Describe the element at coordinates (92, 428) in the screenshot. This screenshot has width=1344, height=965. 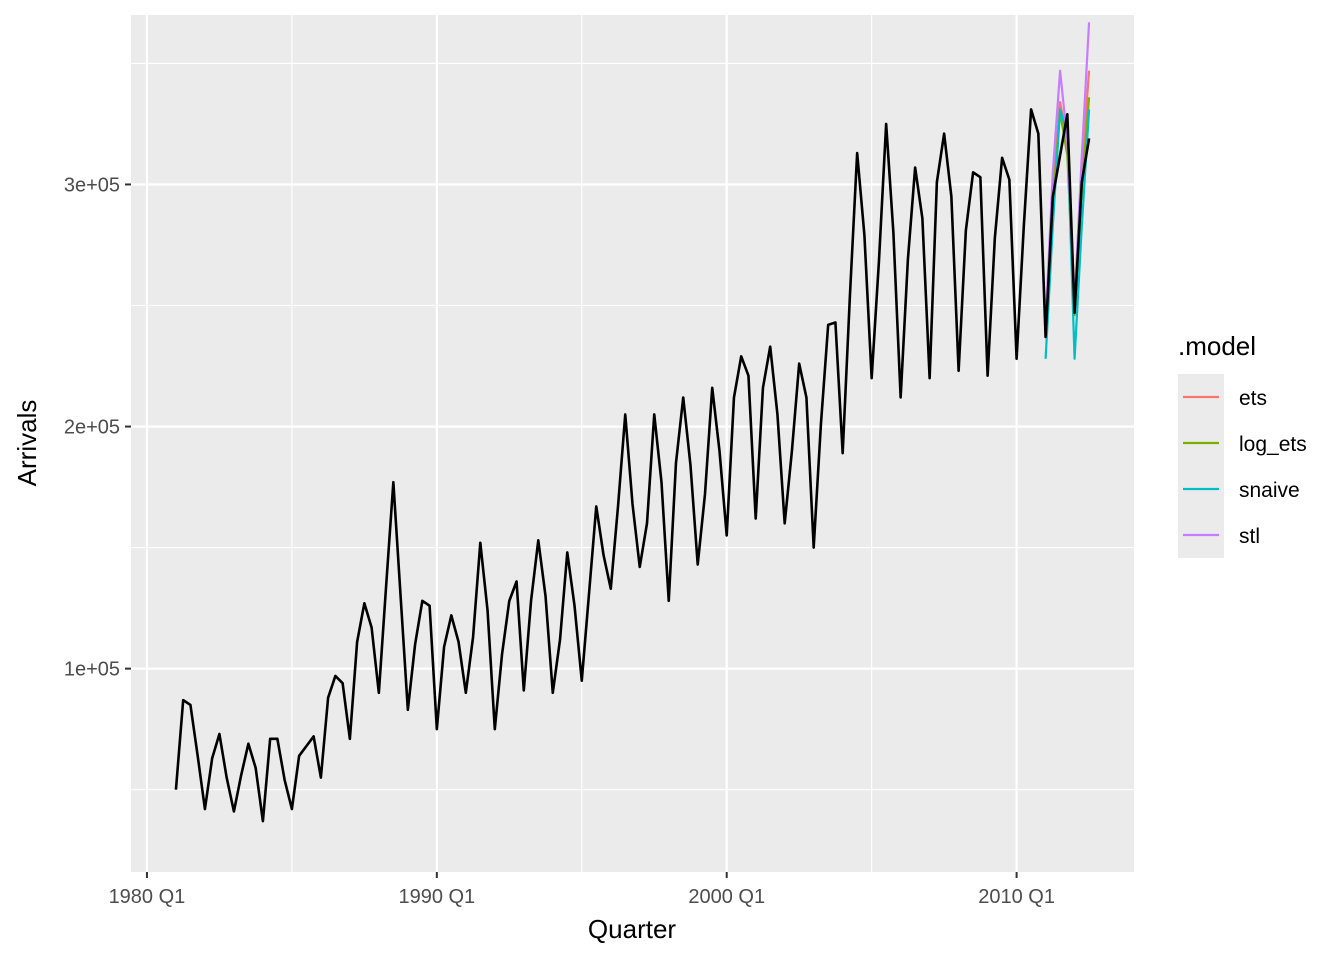
I see `y-tick-label: 2e+05` at that location.